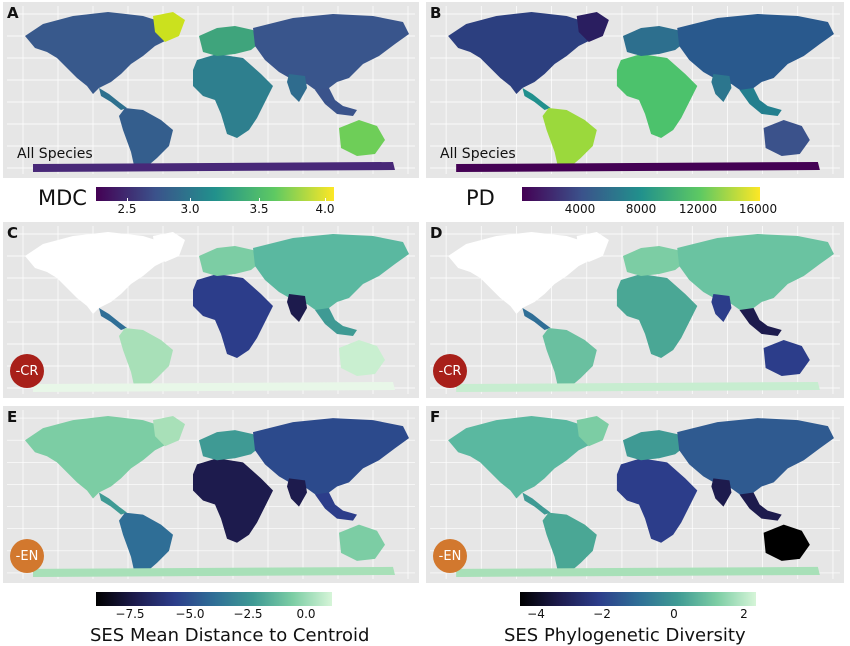  I want to click on tick-label: 3.5, so click(259, 209).